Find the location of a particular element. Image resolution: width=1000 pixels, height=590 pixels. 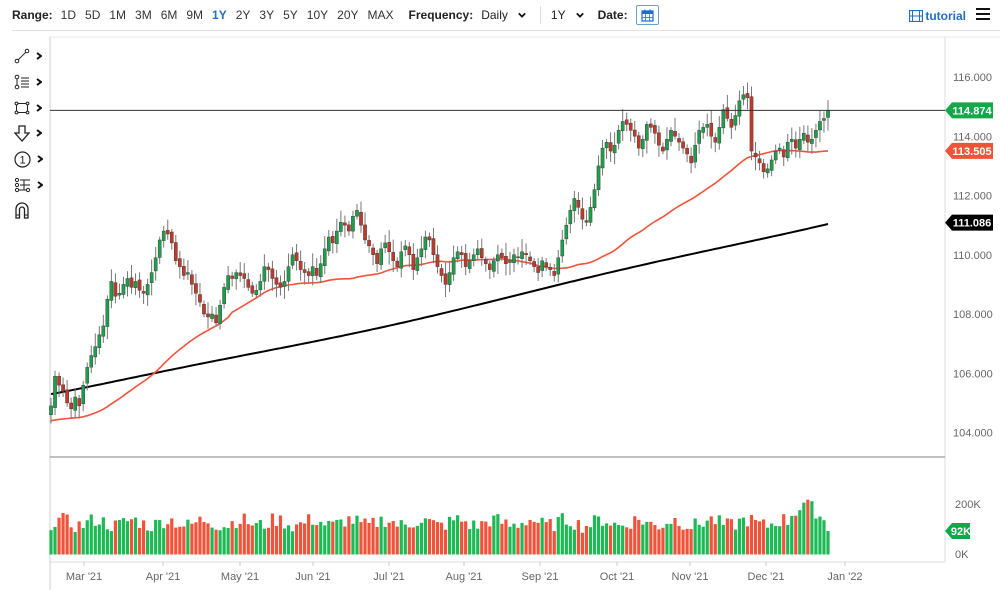

frequency-value: Daily is located at coordinates (494, 15).